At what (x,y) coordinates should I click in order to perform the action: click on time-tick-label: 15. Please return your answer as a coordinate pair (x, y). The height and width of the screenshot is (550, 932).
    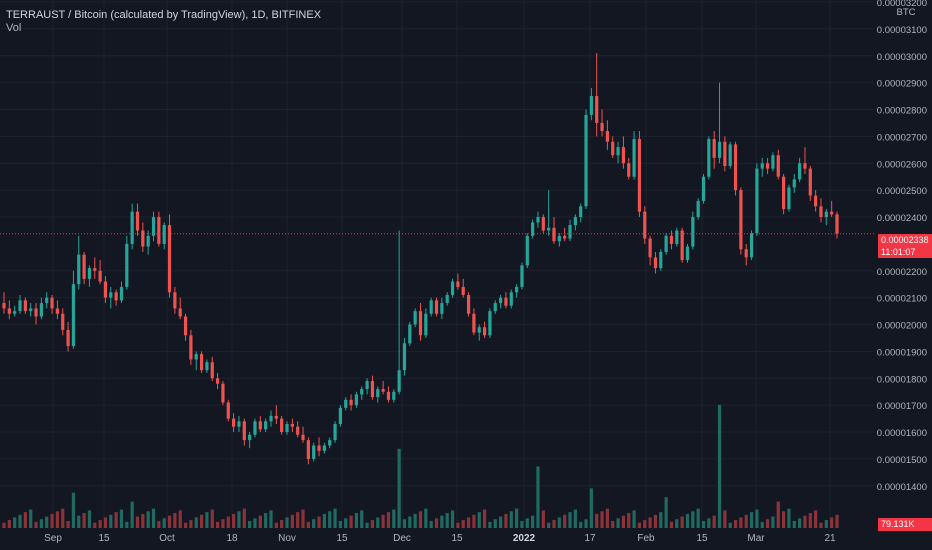
    Looking at the image, I should click on (342, 538).